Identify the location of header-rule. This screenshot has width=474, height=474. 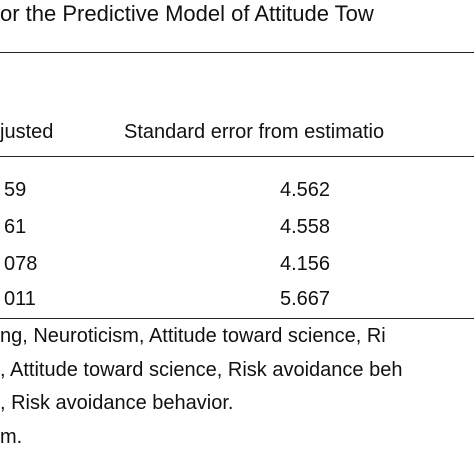
(237, 156).